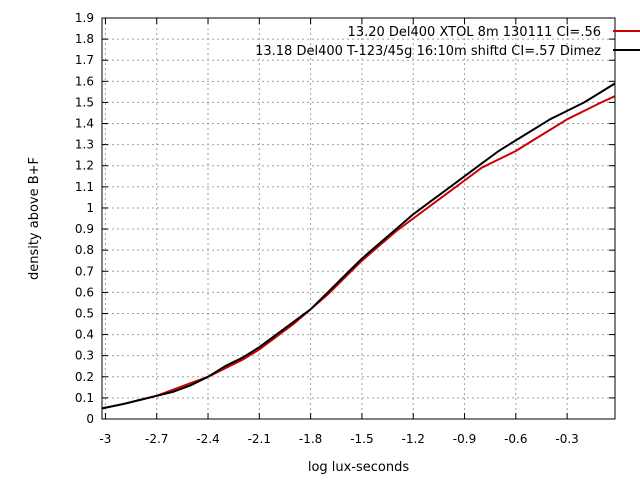 This screenshot has height=480, width=640. What do you see at coordinates (90, 208) in the screenshot?
I see `y-tick-label: 1` at bounding box center [90, 208].